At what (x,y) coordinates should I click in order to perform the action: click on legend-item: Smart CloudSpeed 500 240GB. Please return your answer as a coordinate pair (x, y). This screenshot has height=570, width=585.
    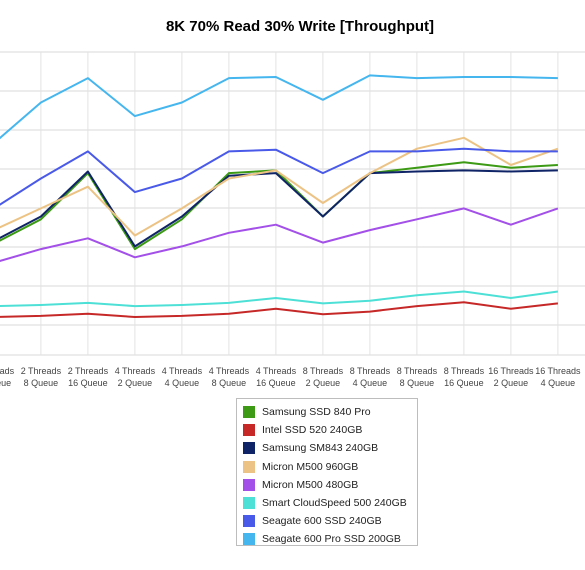
    Looking at the image, I should click on (330, 503).